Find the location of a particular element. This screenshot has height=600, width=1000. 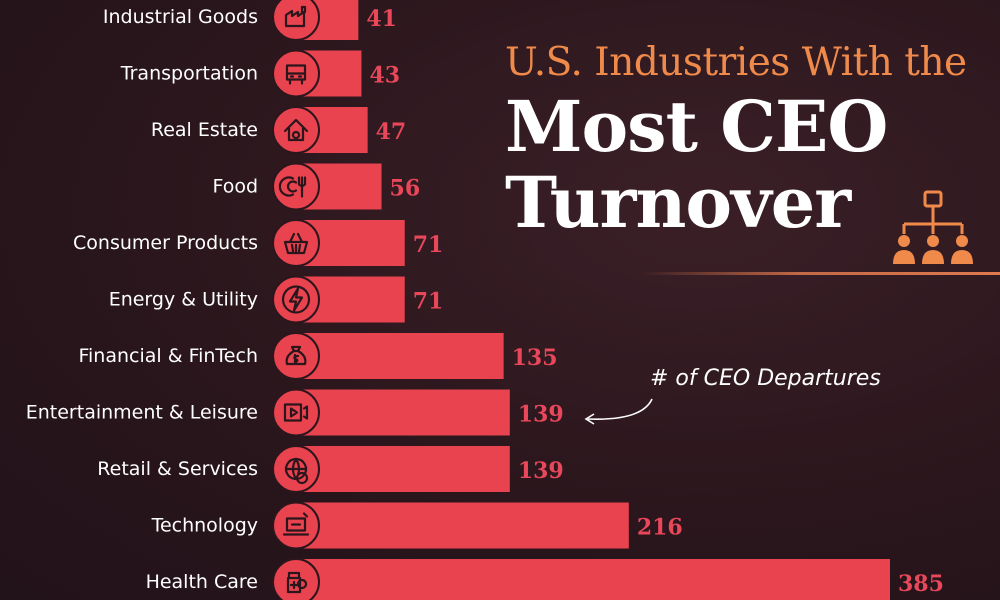

value-label: 216 is located at coordinates (660, 528).